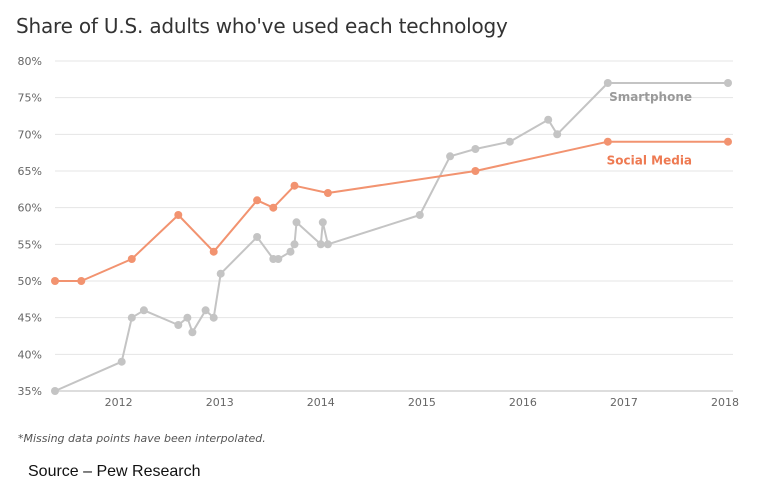 This screenshot has height=493, width=765. What do you see at coordinates (30, 244) in the screenshot?
I see `y-tick-label: 55%` at bounding box center [30, 244].